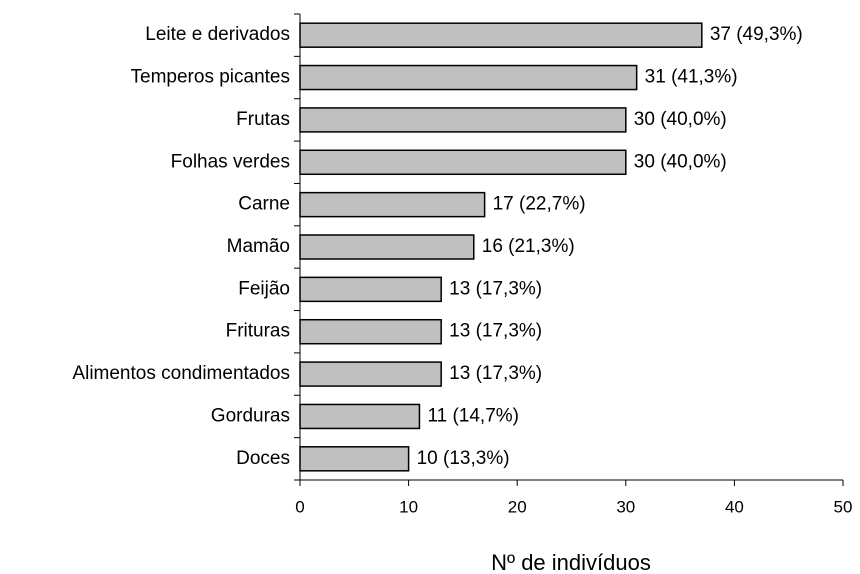  I want to click on value-label: 11 (14,7%), so click(473, 415).